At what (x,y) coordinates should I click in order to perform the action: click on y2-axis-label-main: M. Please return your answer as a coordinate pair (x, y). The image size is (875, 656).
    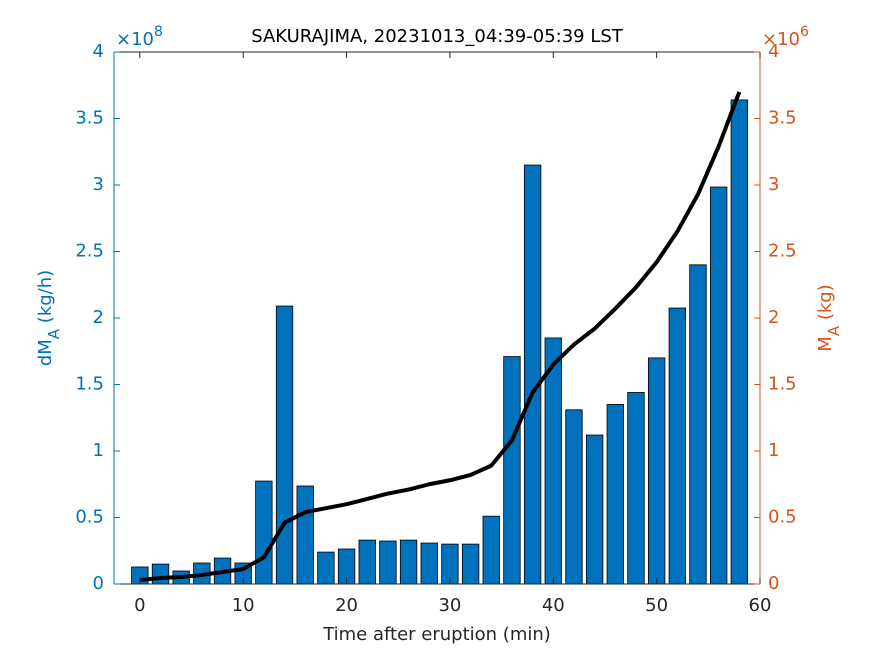
    Looking at the image, I should click on (825, 344).